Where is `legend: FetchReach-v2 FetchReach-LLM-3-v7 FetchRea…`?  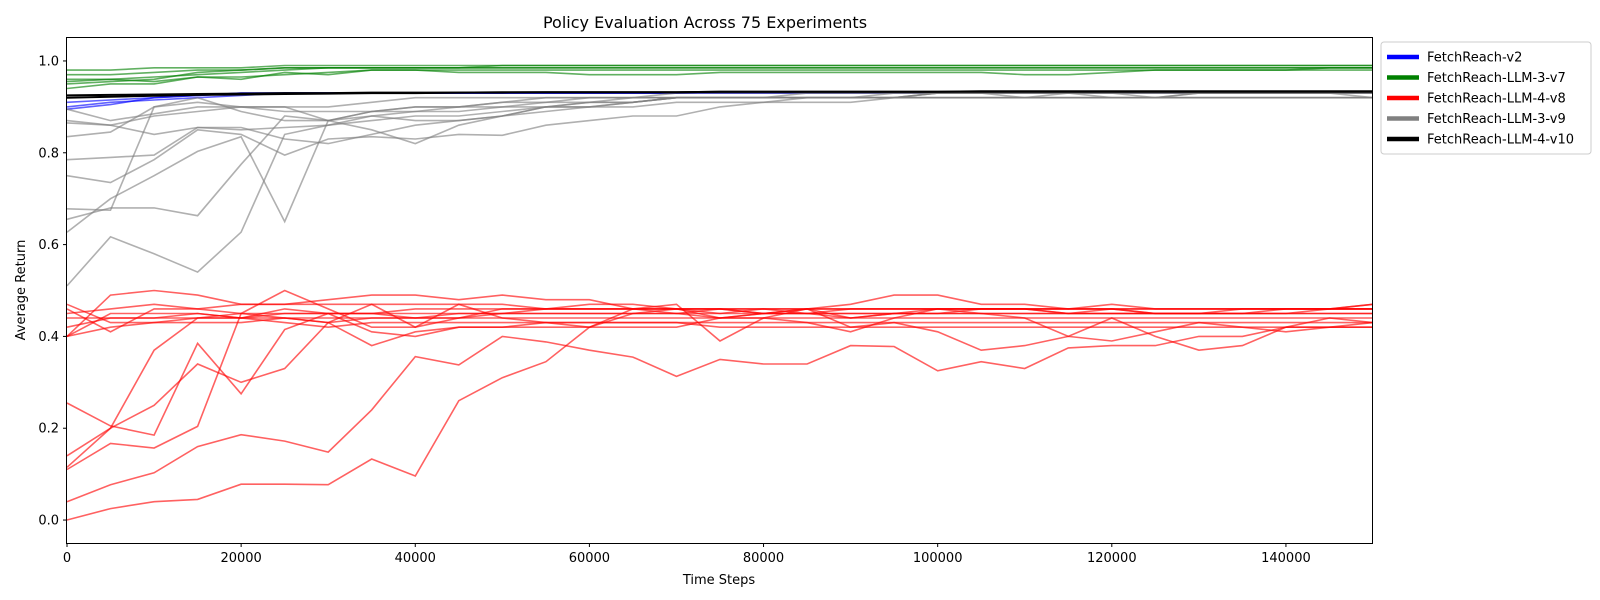 legend: FetchReach-v2 FetchReach-LLM-3-v7 FetchRea… is located at coordinates (1486, 98).